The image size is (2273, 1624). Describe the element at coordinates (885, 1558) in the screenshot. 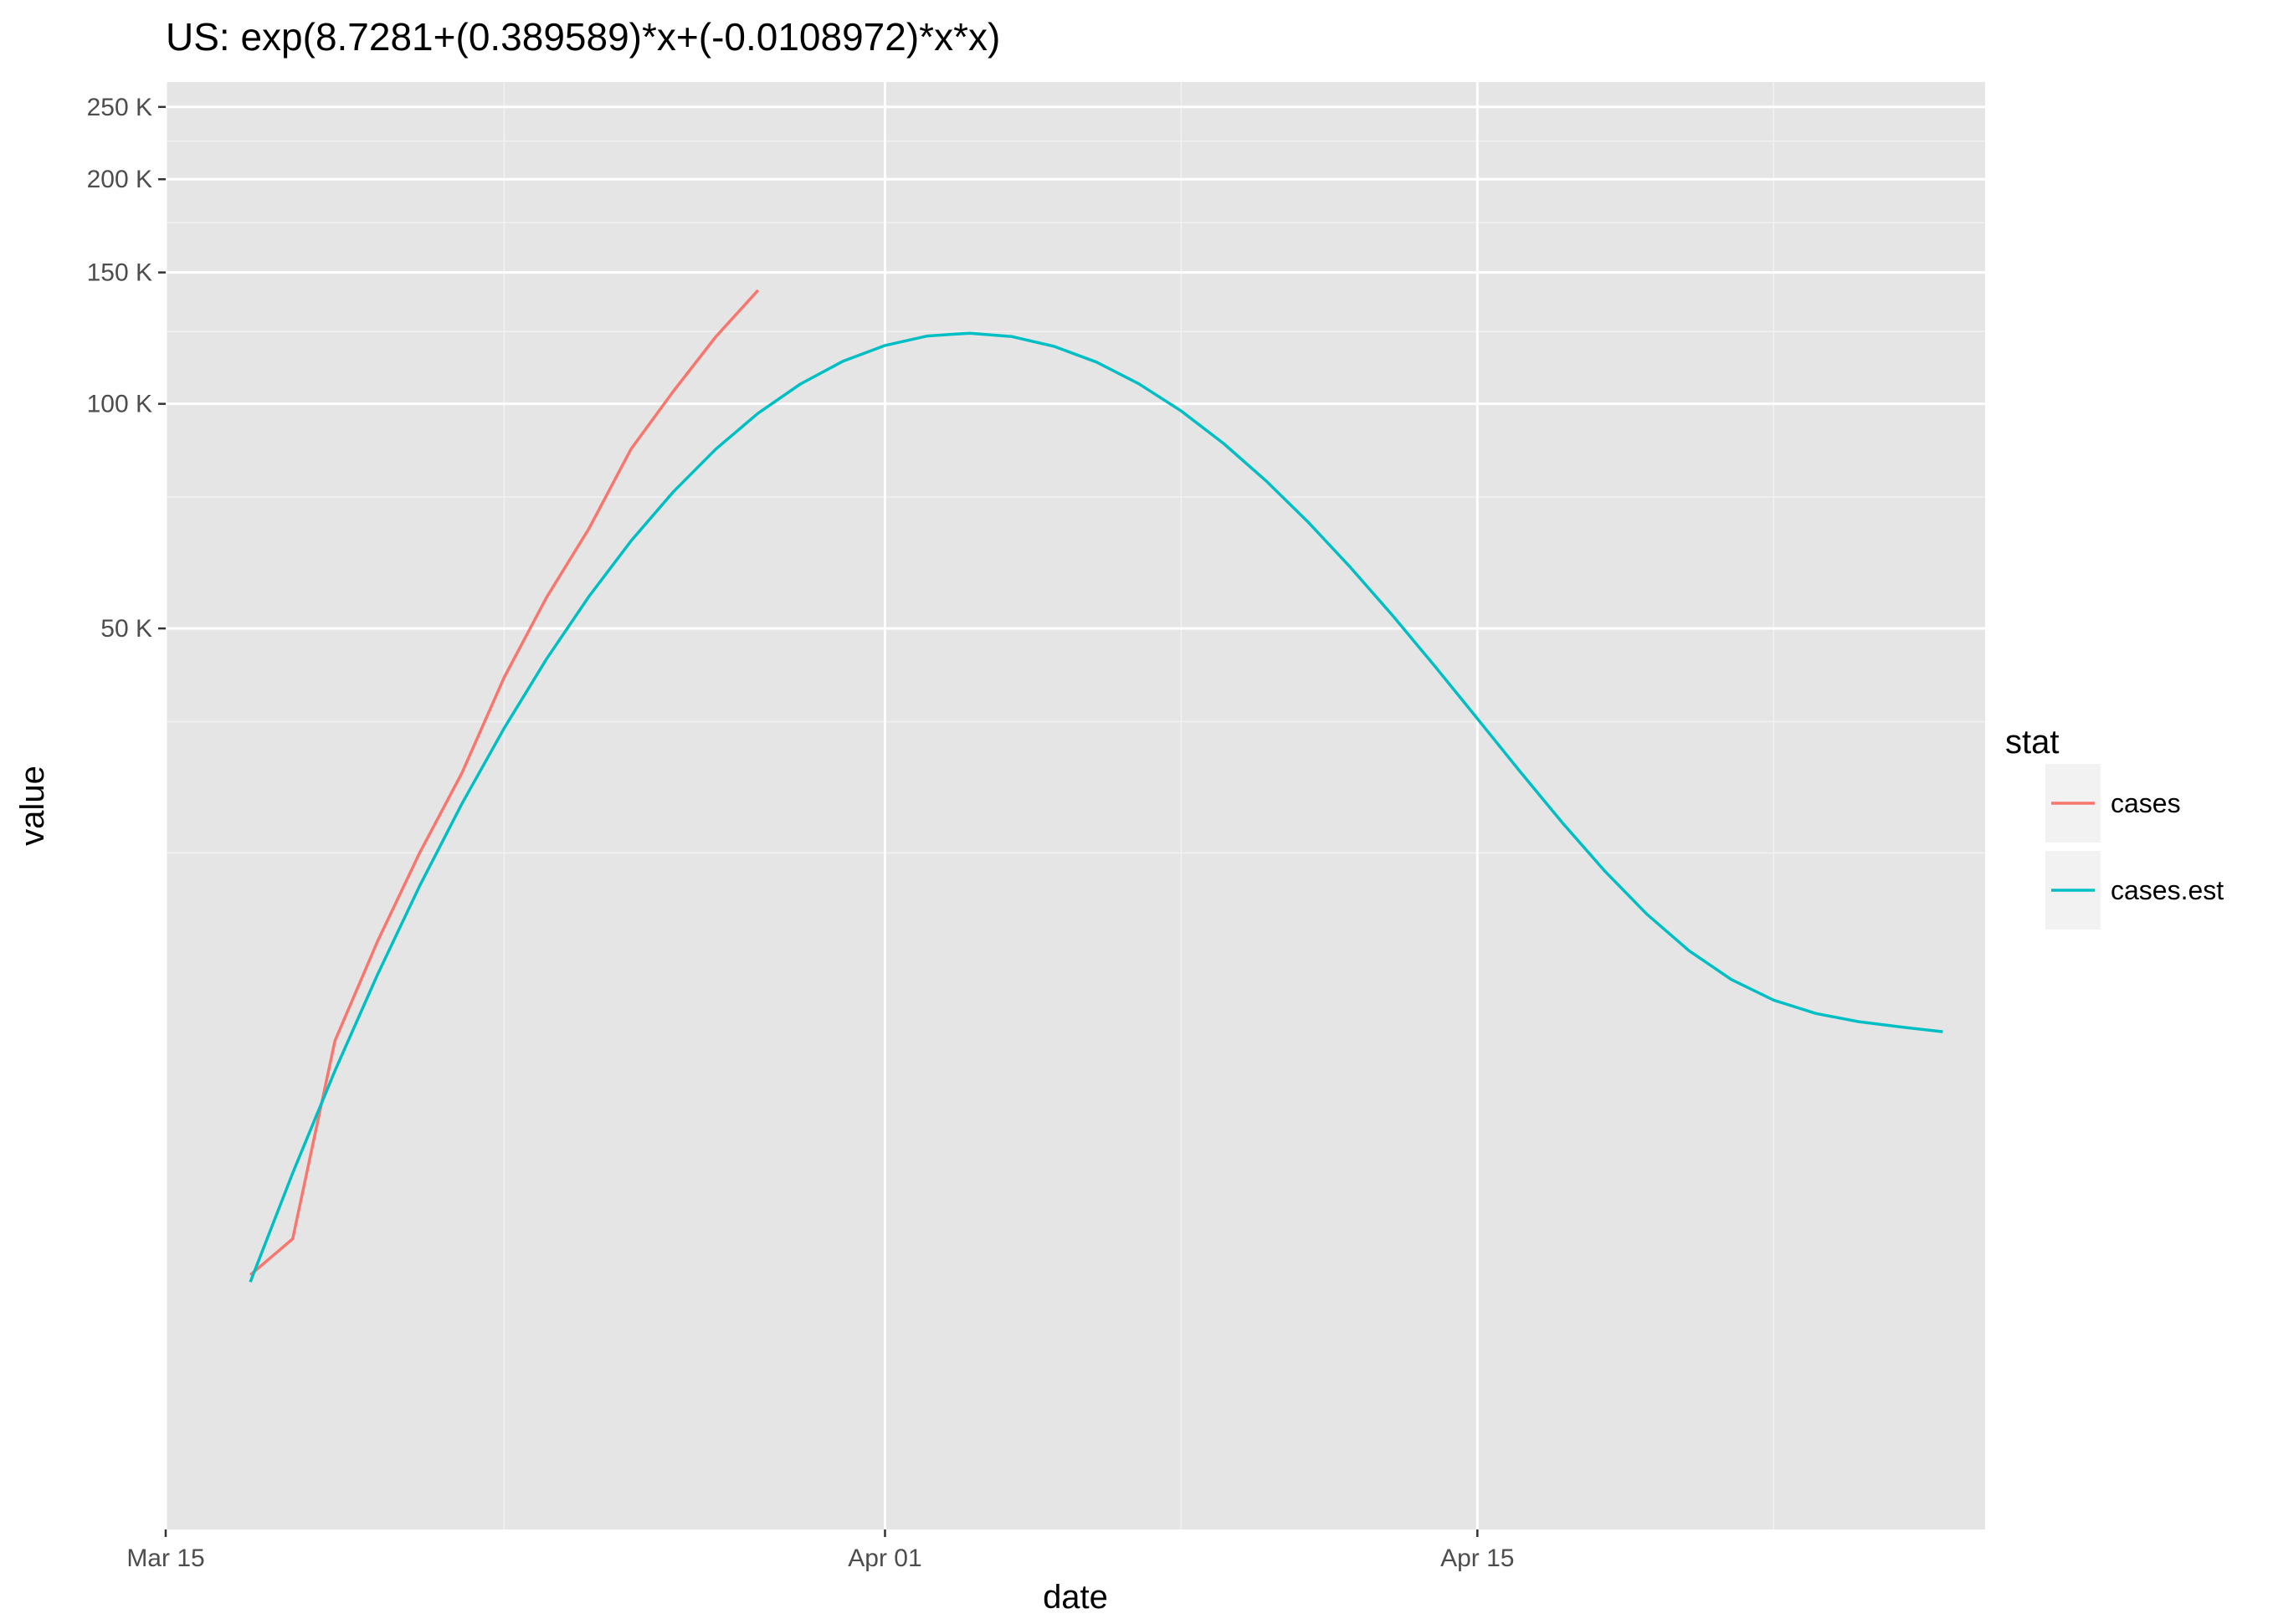

I see `x-tick-label: Apr 01` at that location.